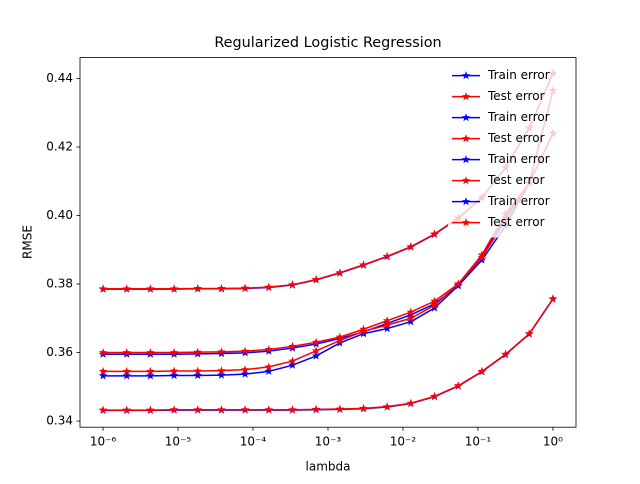 This screenshot has width=640, height=484. I want to click on y-tick-label: 0.40, so click(59, 215).